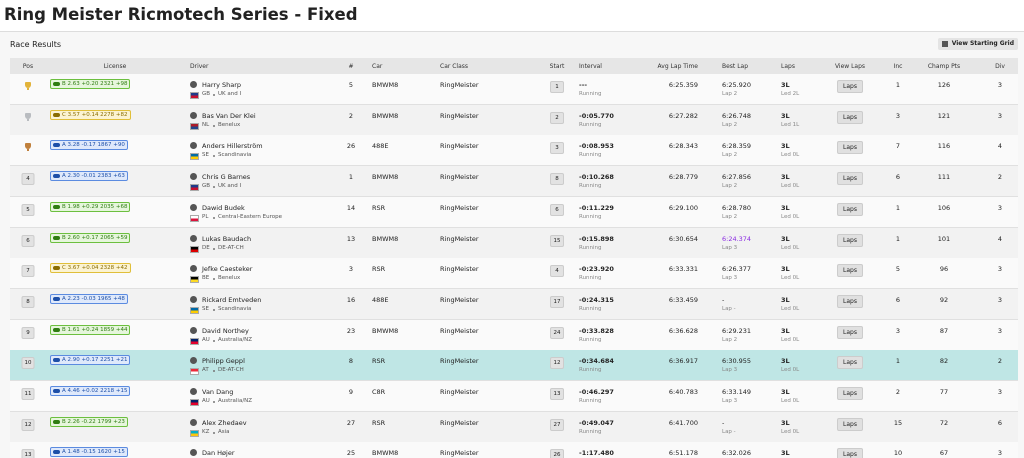 The width and height of the screenshot is (1024, 458). Describe the element at coordinates (205, 155) in the screenshot. I see `country-code: SE` at that location.